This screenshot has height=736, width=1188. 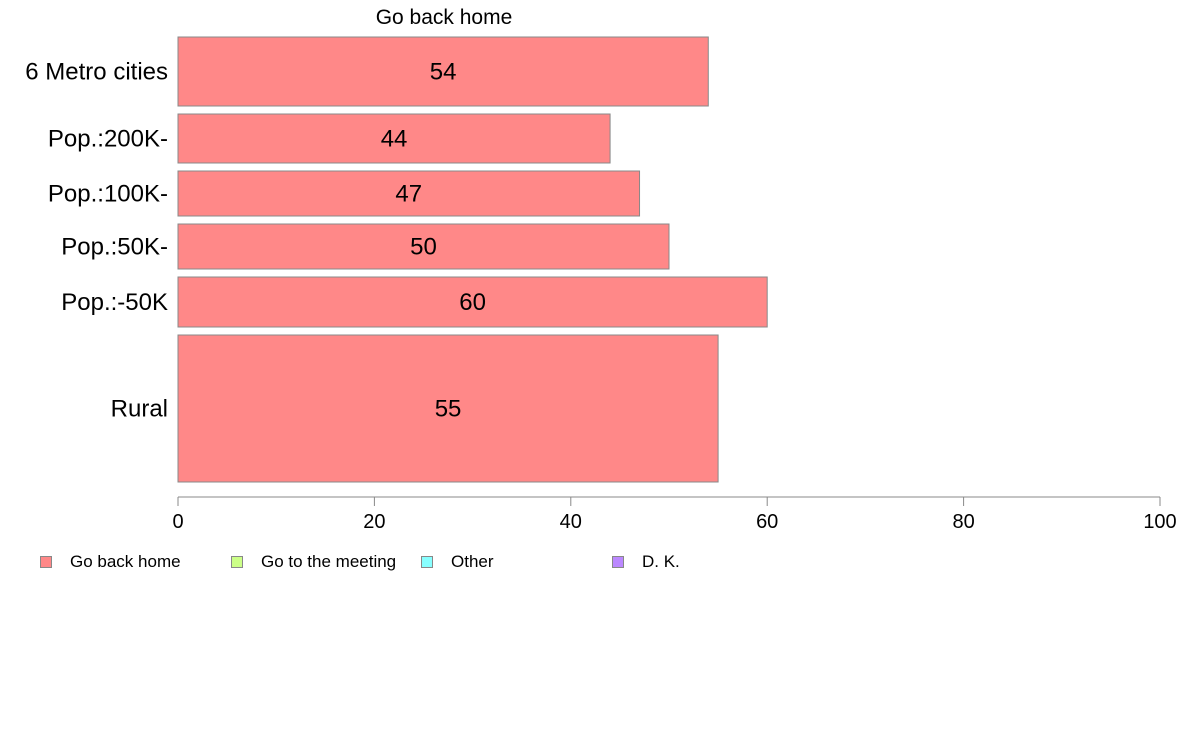 What do you see at coordinates (108, 194) in the screenshot?
I see `category-label: Pop.:100K-` at bounding box center [108, 194].